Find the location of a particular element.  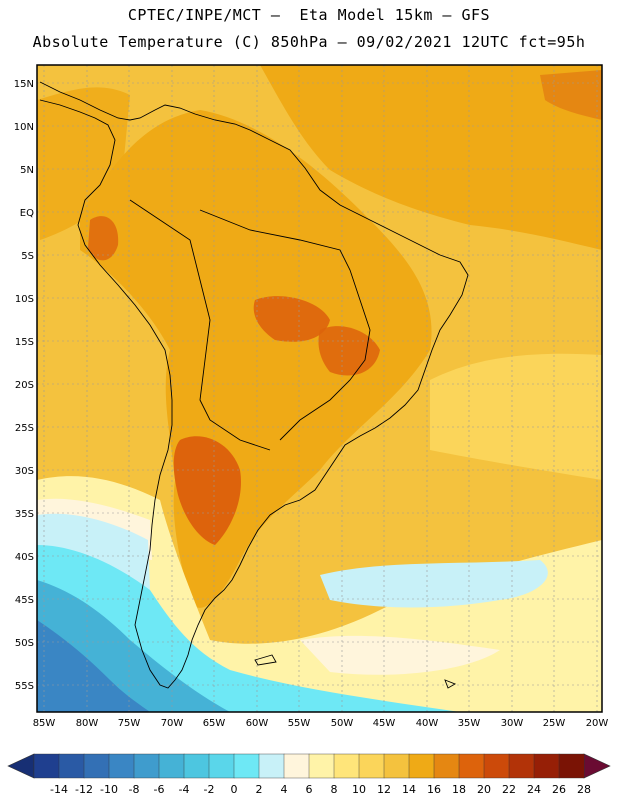

colorbar-tick-label: 10 is located at coordinates (359, 789).